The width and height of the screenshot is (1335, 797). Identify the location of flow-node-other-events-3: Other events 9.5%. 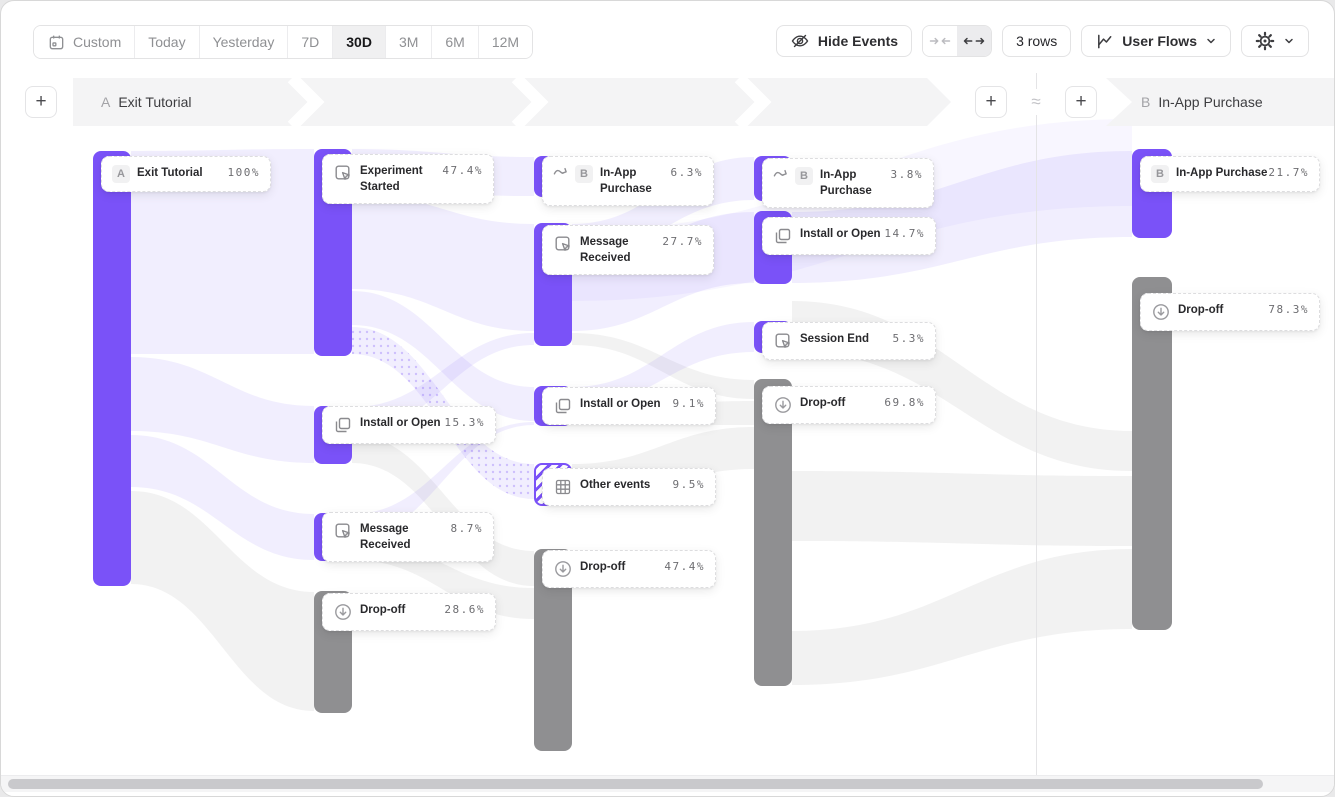
(629, 487).